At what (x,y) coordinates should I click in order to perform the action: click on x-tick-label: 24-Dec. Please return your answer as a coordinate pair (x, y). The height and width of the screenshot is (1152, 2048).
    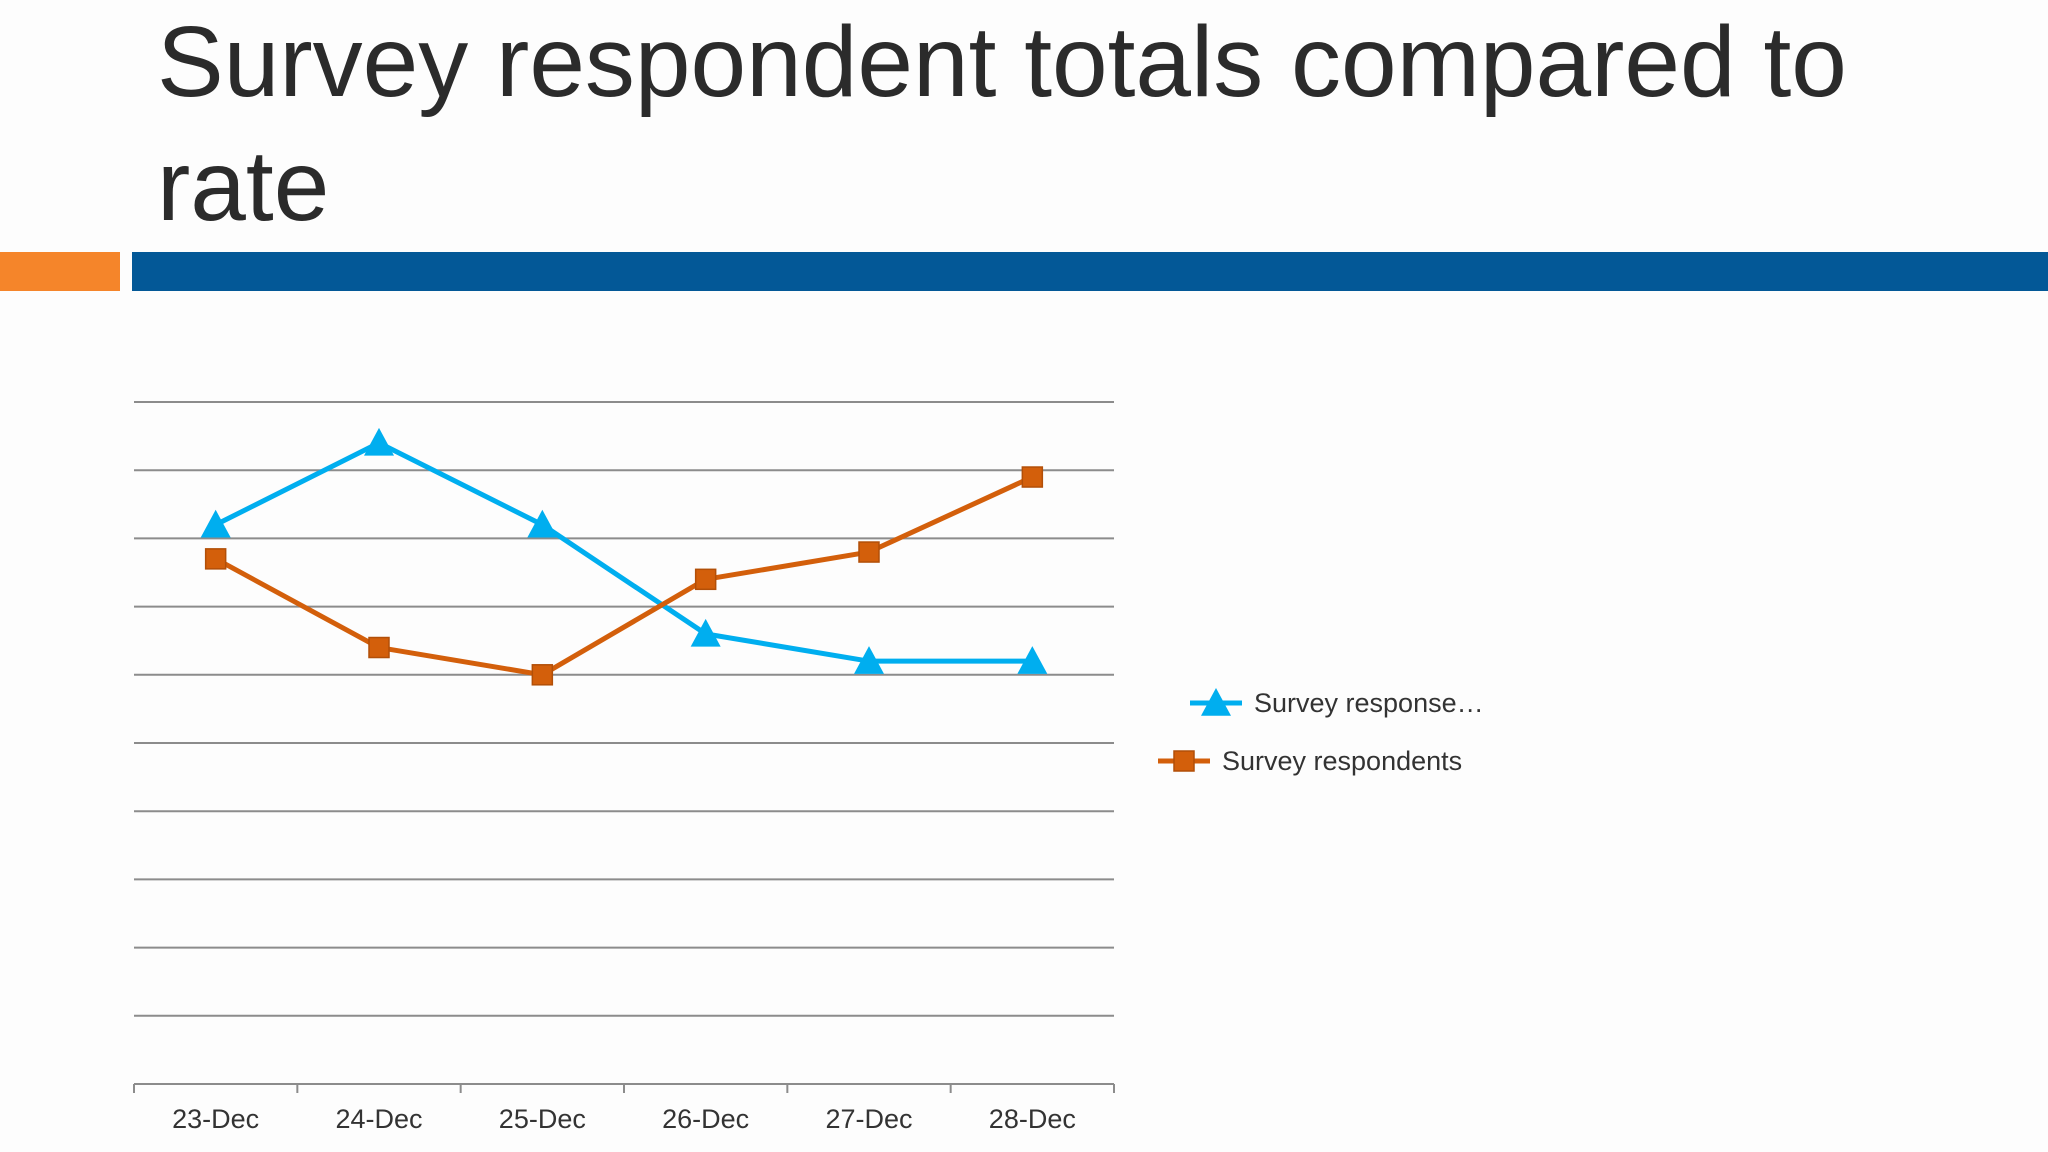
    Looking at the image, I should click on (378, 1119).